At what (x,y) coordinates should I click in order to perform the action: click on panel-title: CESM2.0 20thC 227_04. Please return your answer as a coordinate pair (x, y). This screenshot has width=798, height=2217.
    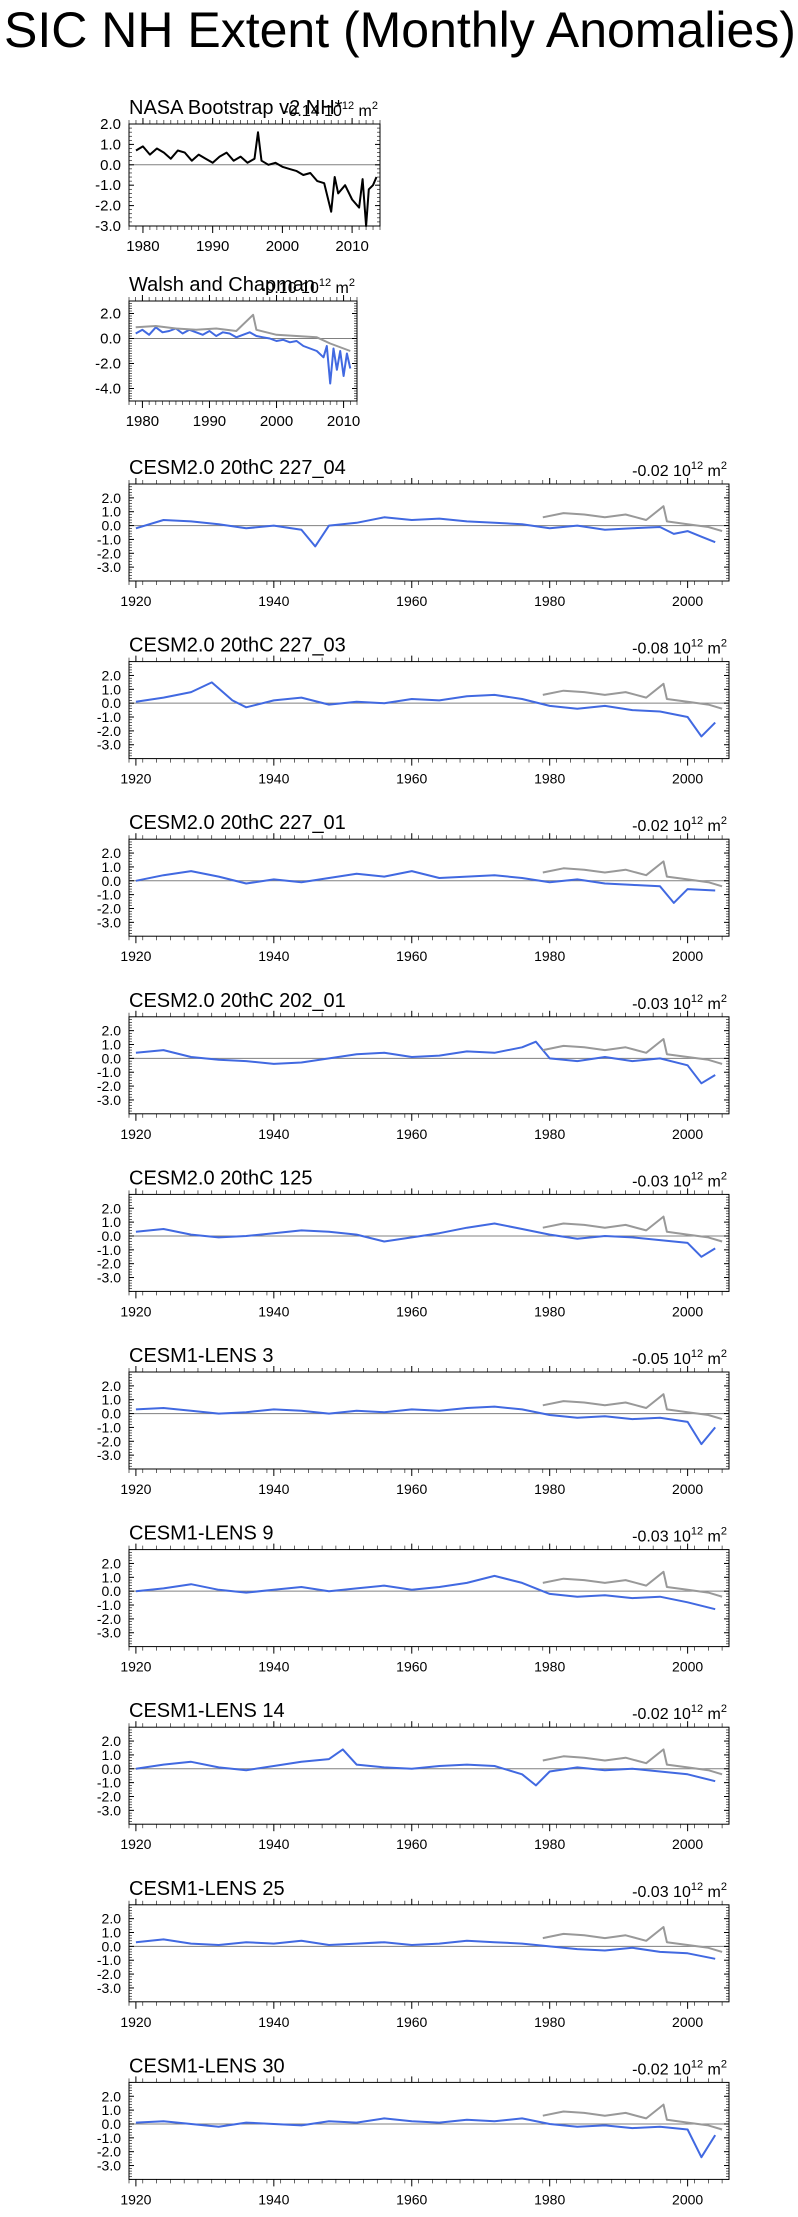
    Looking at the image, I should click on (237, 468).